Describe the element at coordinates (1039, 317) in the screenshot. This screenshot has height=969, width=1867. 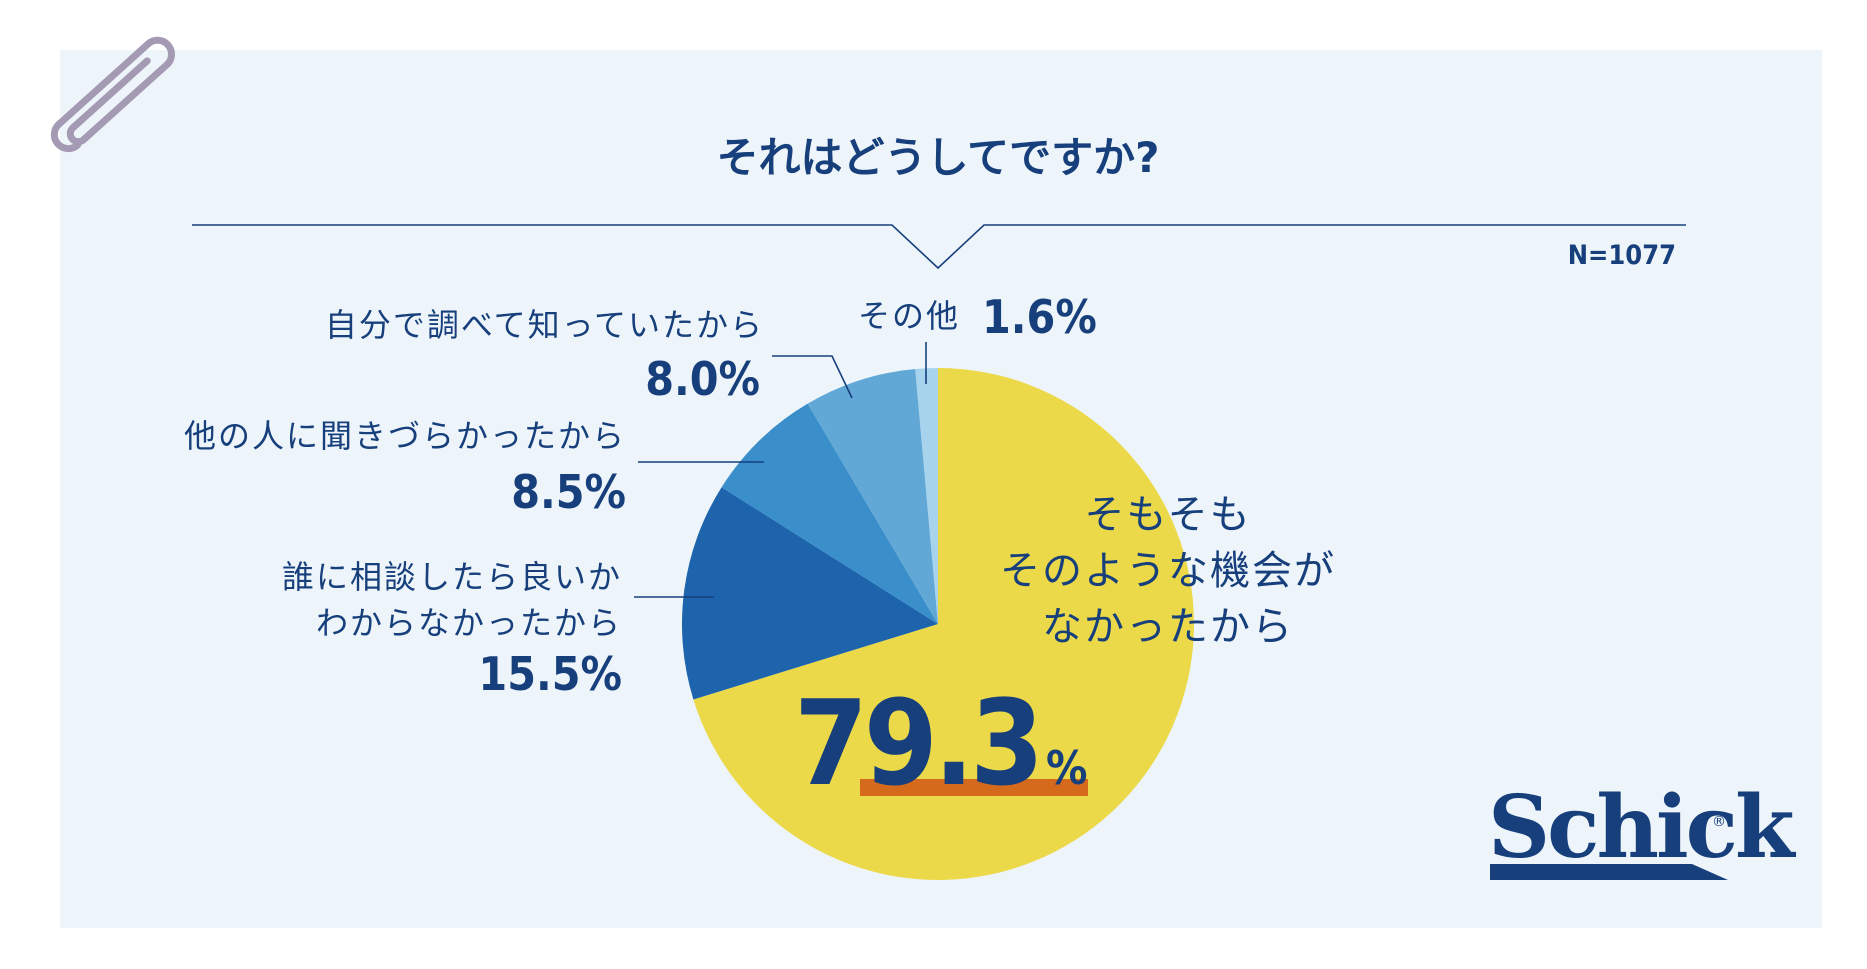
I see `slice-4-value: 1.6%` at that location.